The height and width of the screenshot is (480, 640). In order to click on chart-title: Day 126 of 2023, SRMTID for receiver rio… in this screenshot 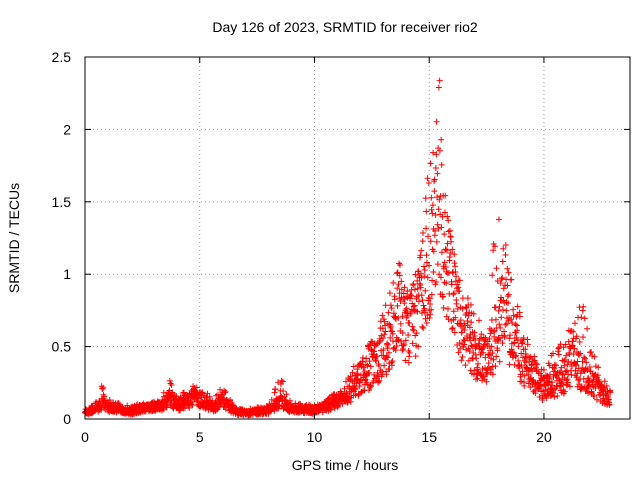, I will do `click(345, 27)`.